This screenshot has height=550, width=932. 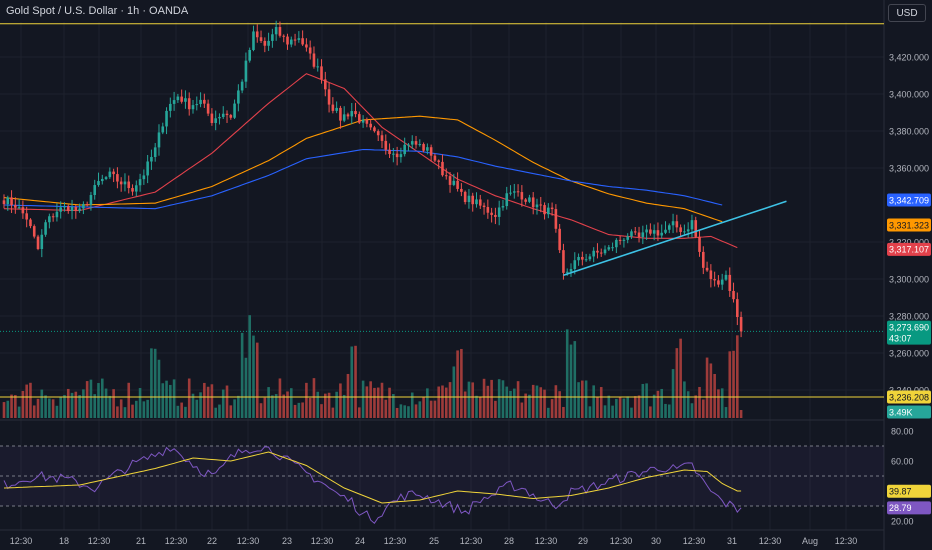 I want to click on time-tick-label: 23, so click(x=287, y=541).